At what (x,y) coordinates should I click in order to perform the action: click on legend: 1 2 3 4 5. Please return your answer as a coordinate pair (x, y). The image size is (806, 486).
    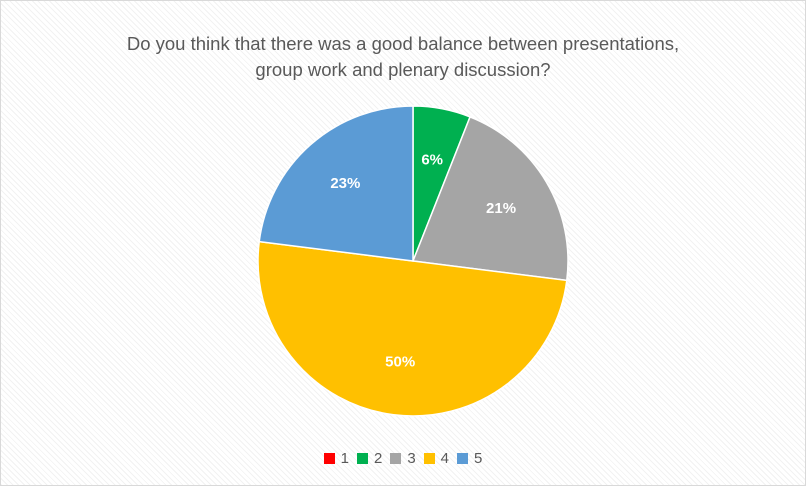
    Looking at the image, I should click on (403, 458).